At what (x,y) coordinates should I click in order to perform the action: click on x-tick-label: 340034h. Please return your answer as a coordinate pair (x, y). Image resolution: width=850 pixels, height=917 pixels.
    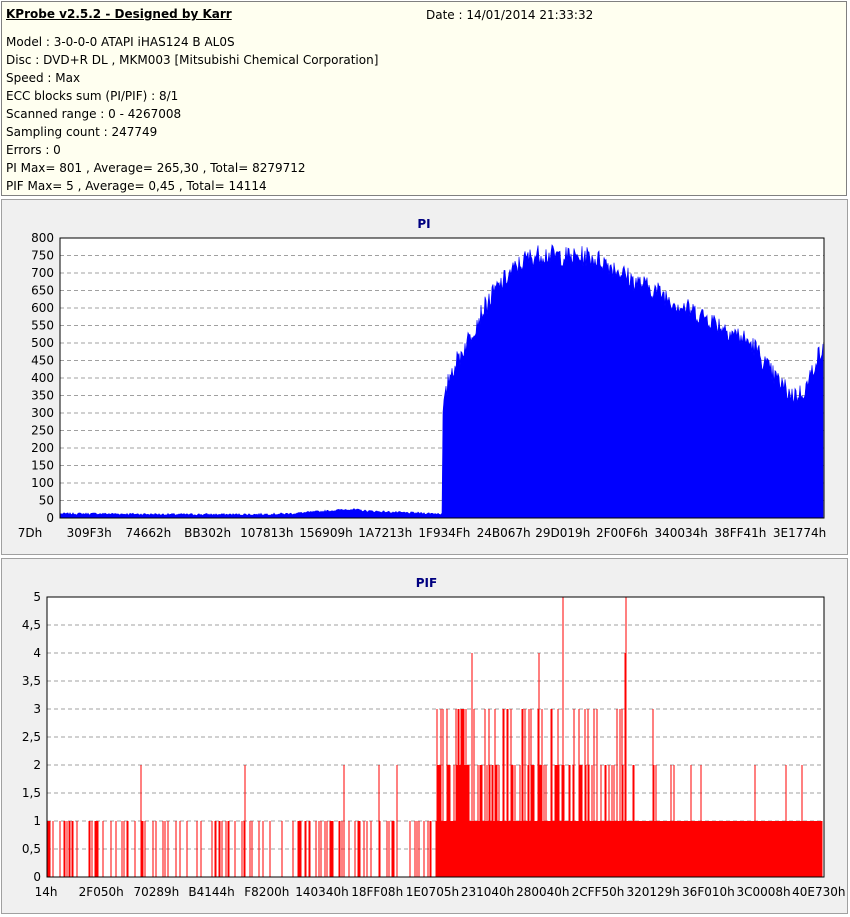
    Looking at the image, I should click on (680, 533).